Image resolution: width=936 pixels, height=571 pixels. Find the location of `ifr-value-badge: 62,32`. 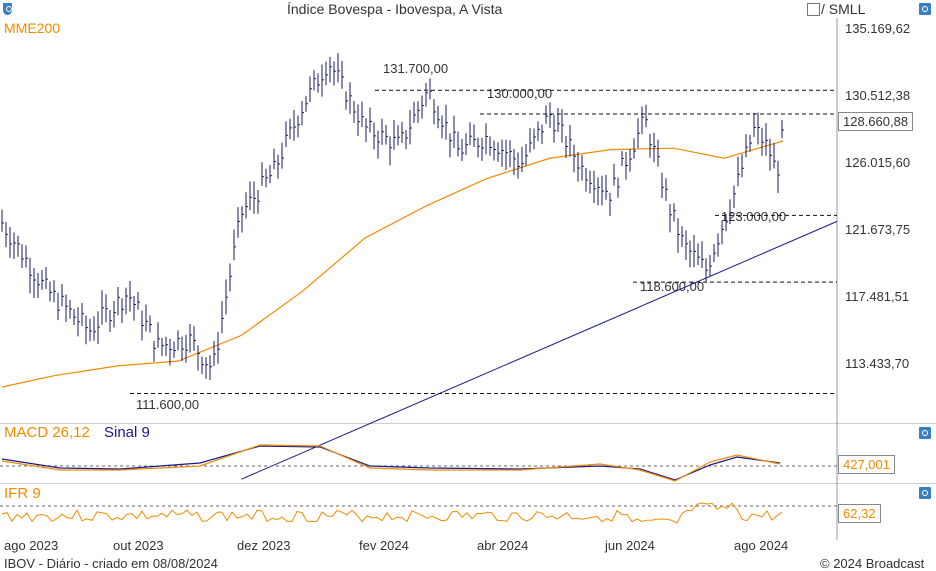

ifr-value-badge: 62,32 is located at coordinates (859, 513).